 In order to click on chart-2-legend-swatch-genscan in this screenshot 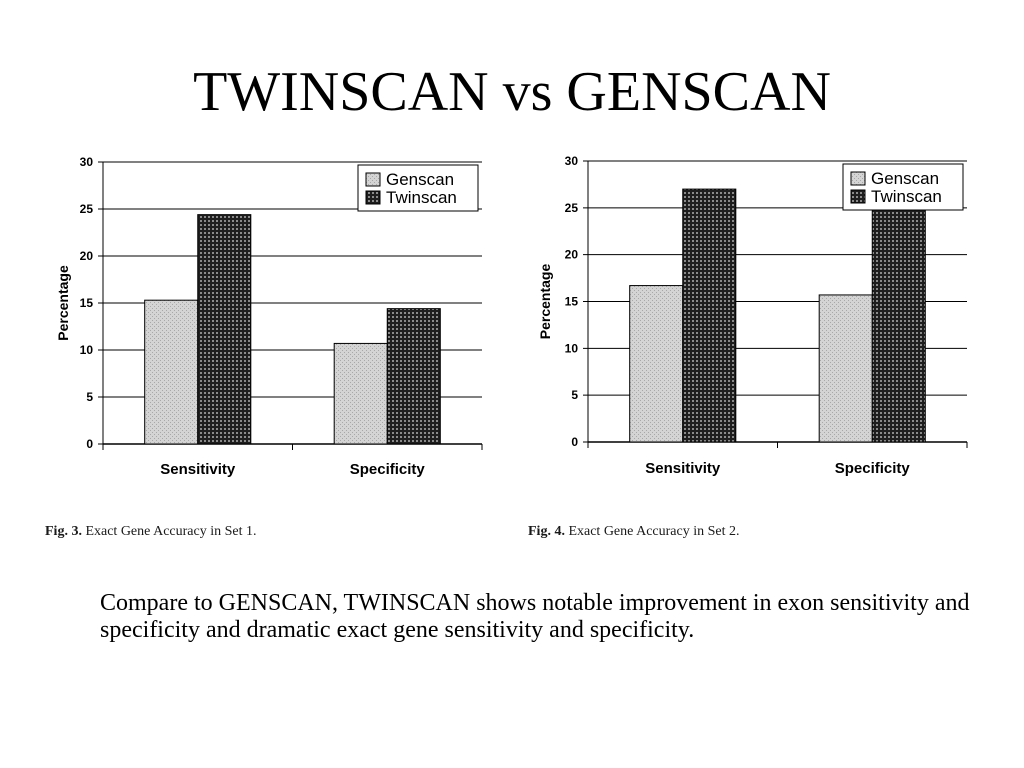, I will do `click(858, 178)`.